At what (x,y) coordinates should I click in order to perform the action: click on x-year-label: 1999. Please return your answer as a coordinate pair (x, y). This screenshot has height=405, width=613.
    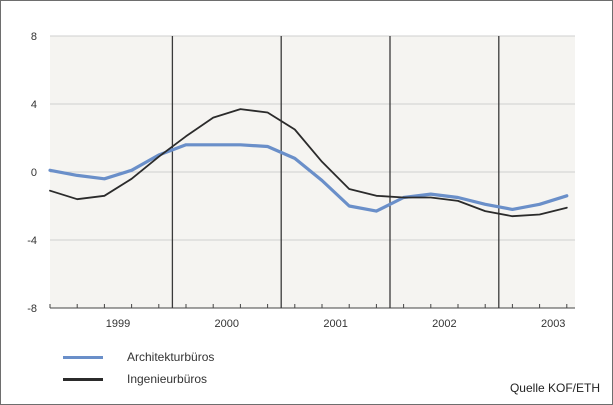
    Looking at the image, I should click on (118, 324).